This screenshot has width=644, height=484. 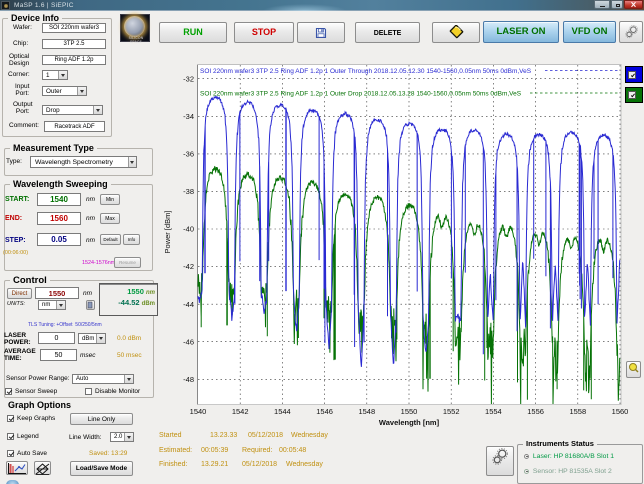 I want to click on svg-text: -46, so click(x=188, y=341).